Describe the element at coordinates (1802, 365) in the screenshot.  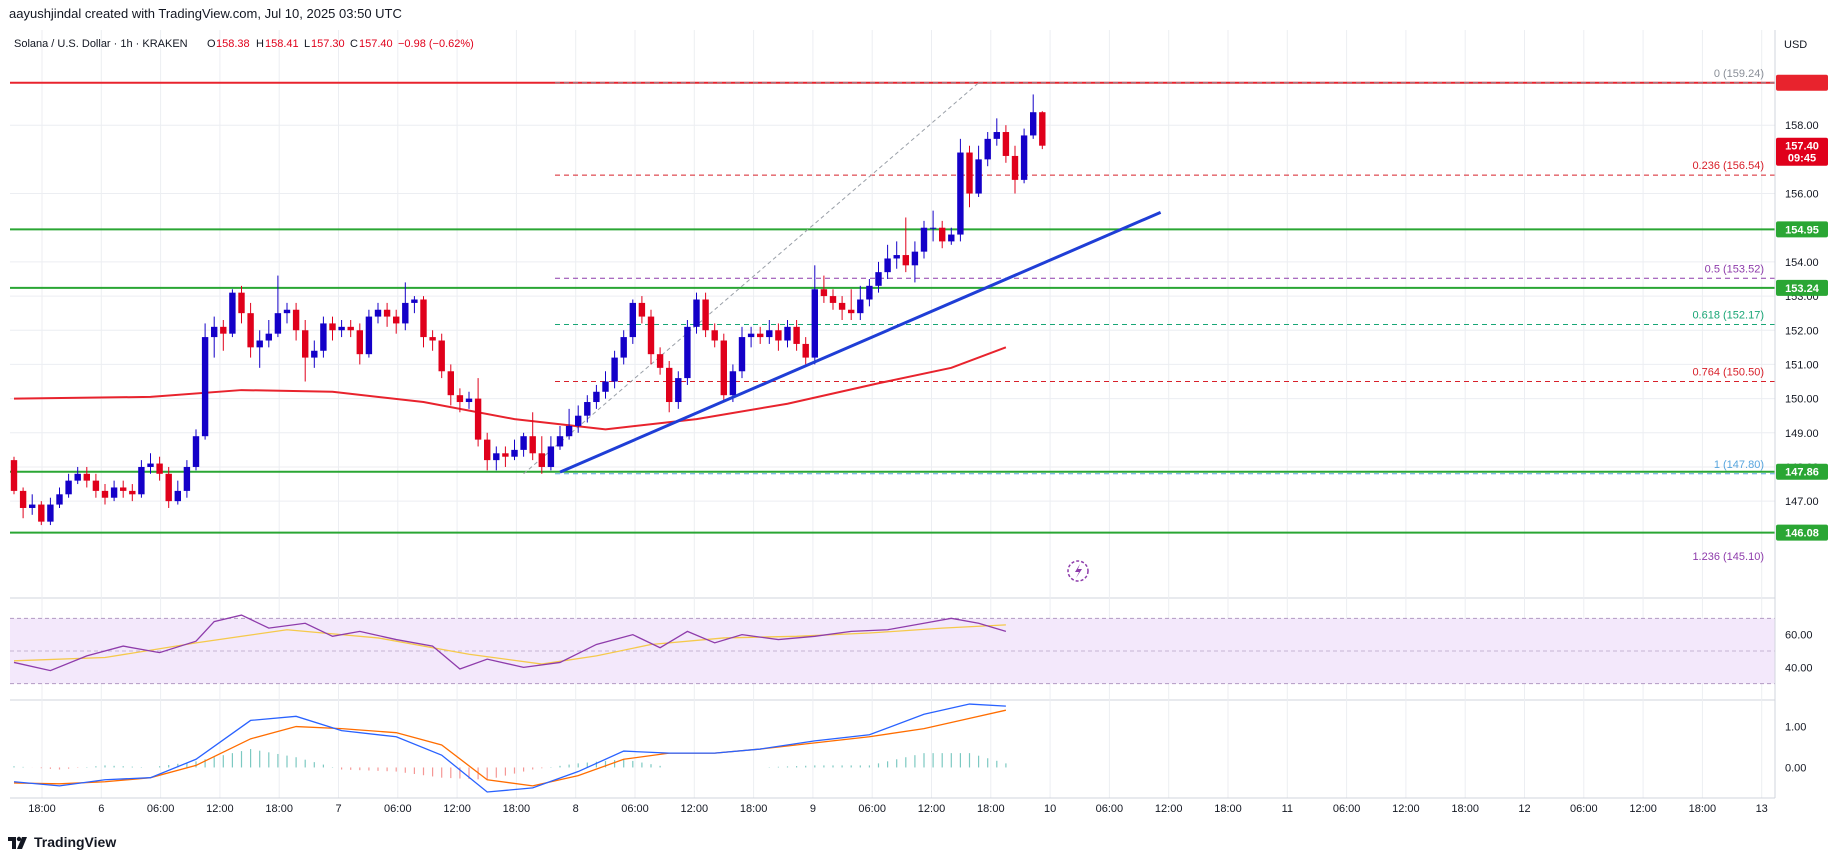
I see `y-tick-label: 151.00` at that location.